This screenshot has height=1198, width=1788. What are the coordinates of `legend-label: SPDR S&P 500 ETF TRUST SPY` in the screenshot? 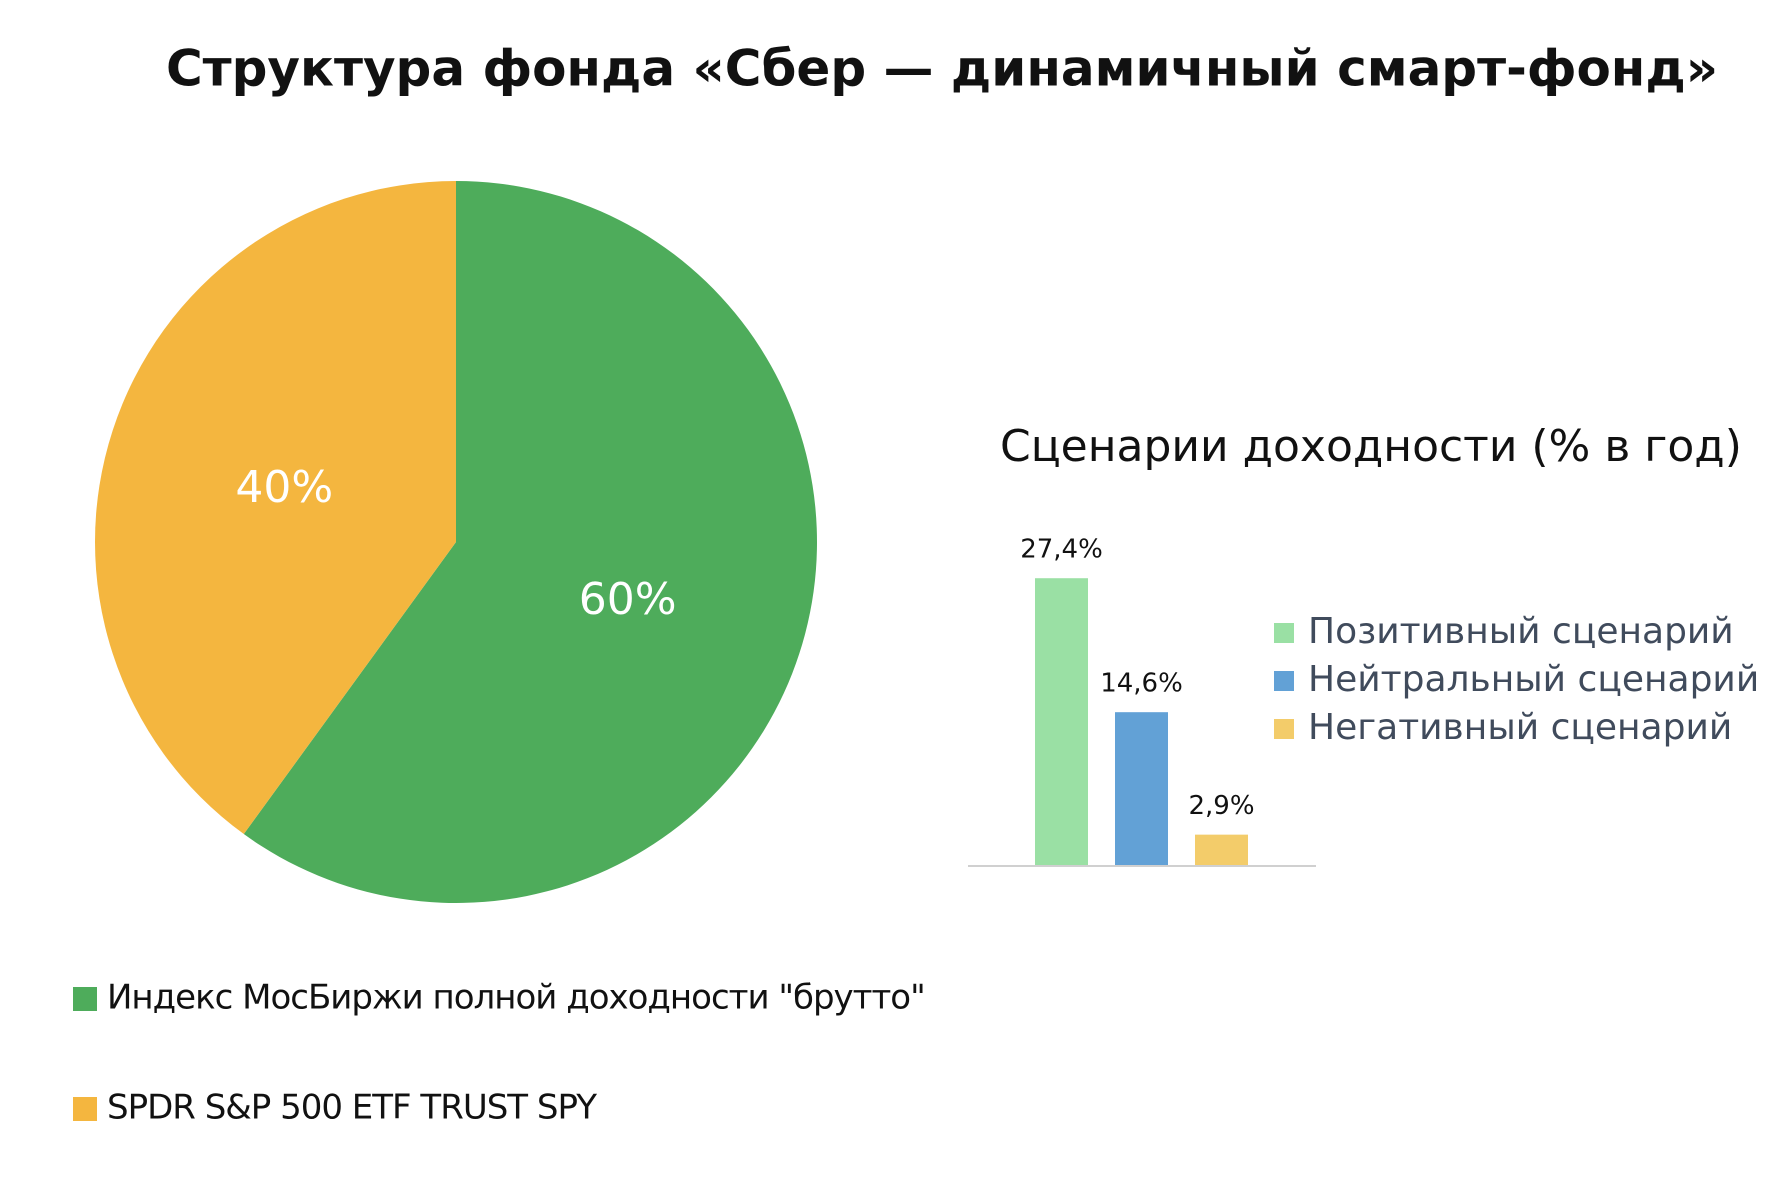 It's located at (352, 1108).